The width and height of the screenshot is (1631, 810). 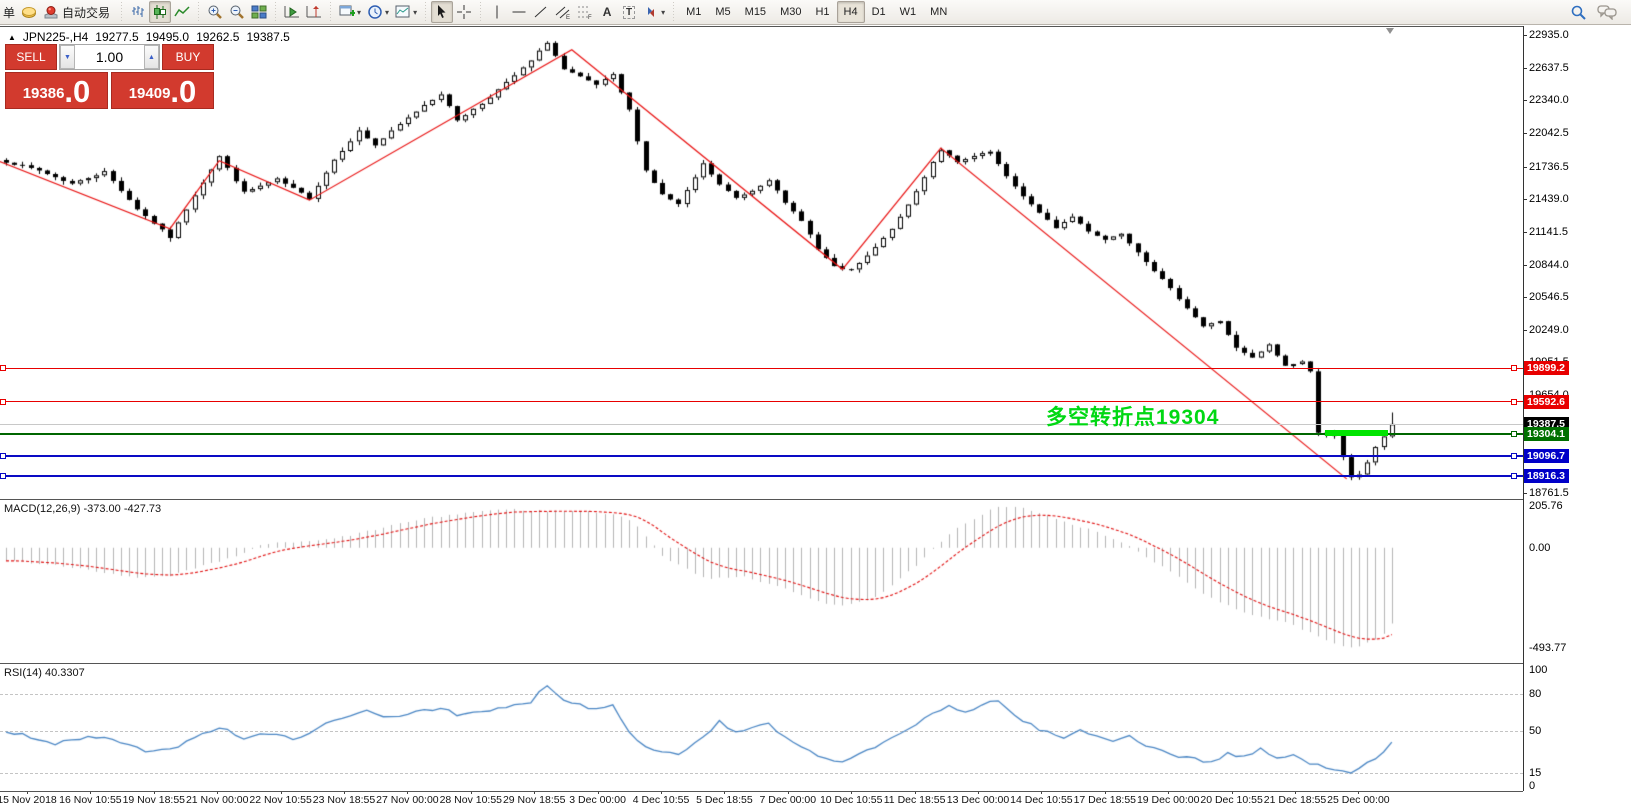 What do you see at coordinates (1514, 433) in the screenshot?
I see `pivot-line-right-handle` at bounding box center [1514, 433].